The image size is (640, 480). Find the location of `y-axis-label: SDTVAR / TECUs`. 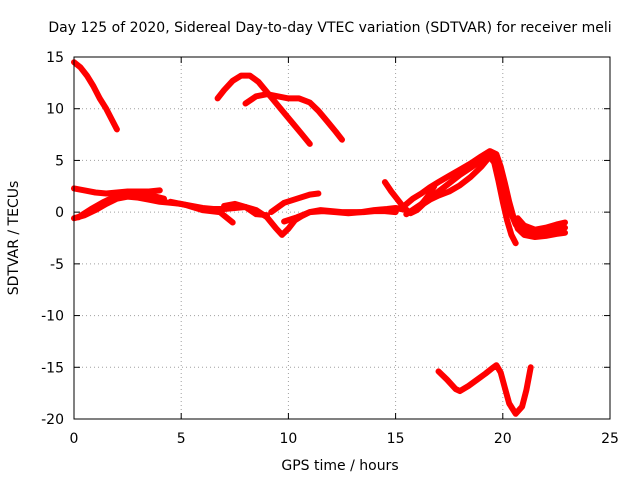

y-axis-label: SDTVAR / TECUs is located at coordinates (14, 238).